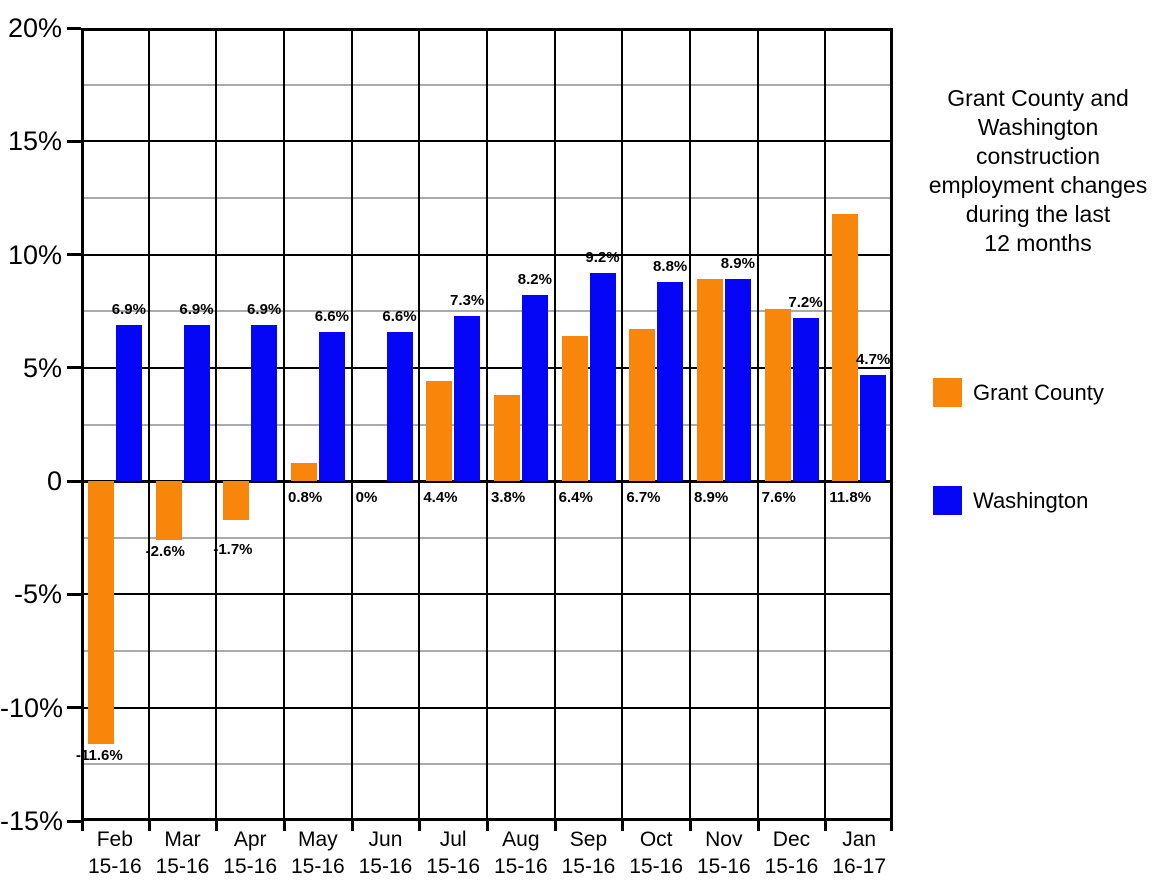 The height and width of the screenshot is (886, 1170). I want to click on value-label-washington: 8.2%, so click(534, 280).